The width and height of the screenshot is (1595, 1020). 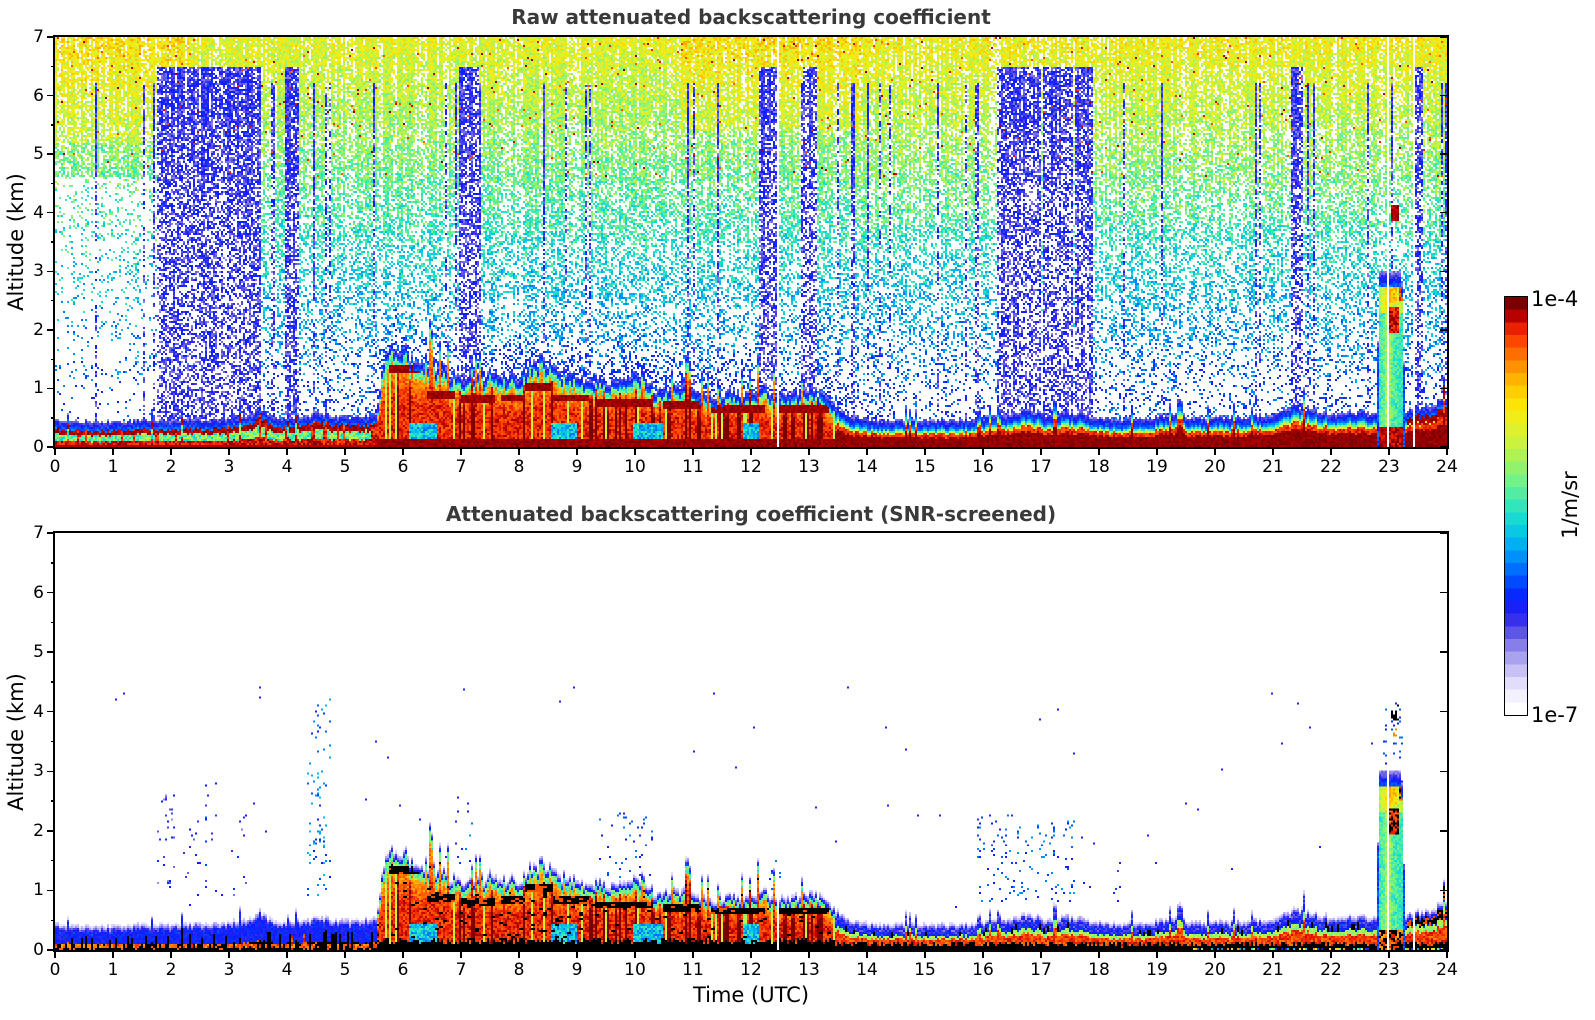 I want to click on x-tick-label-bottom-panel: 13, so click(x=809, y=970).